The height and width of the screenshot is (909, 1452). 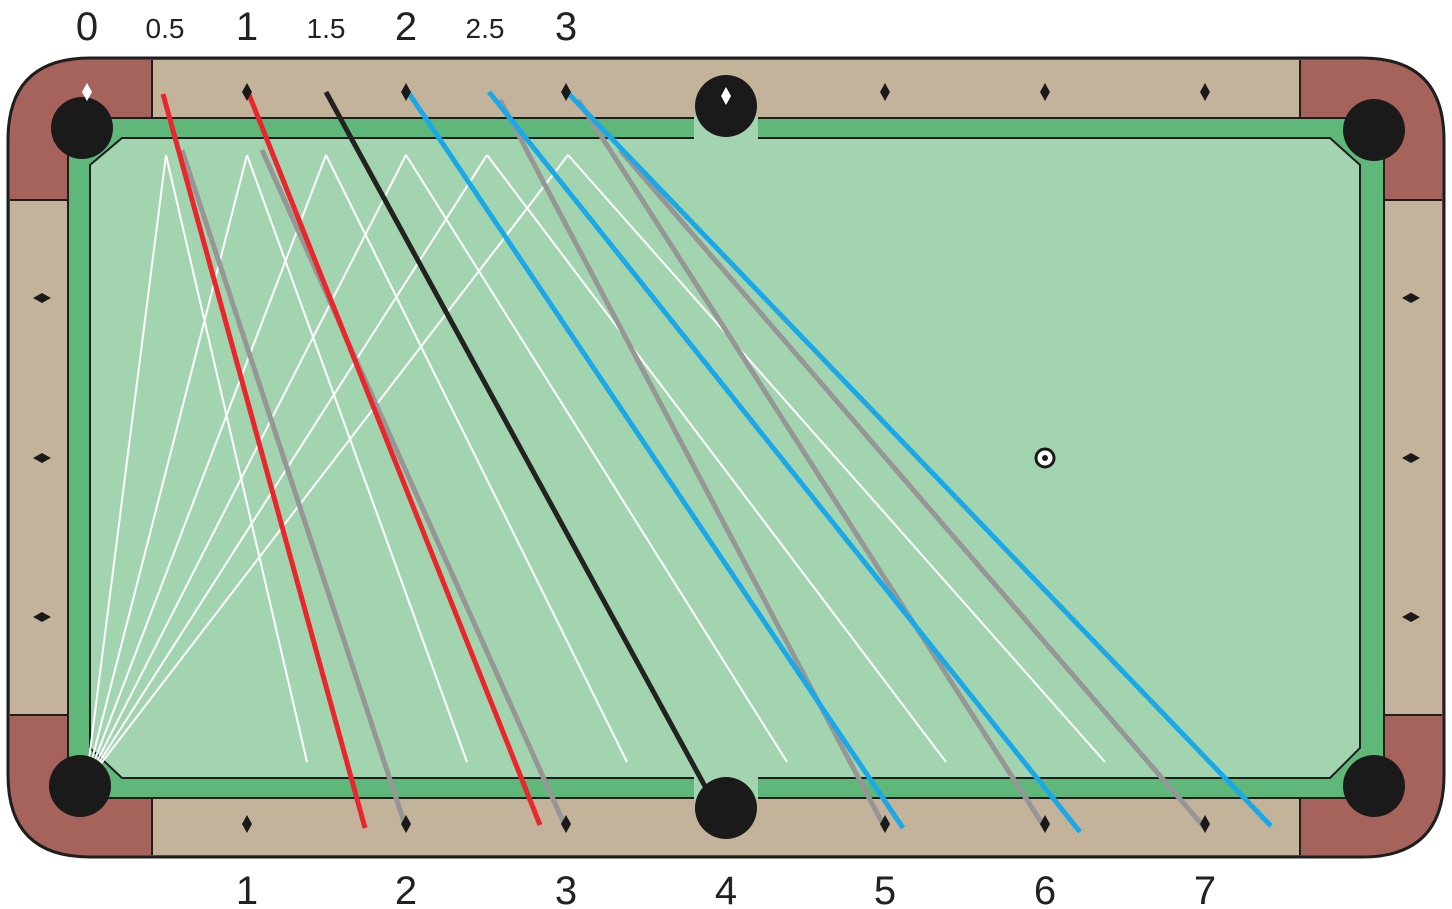 I want to click on bottom-label: 4, so click(x=726, y=889).